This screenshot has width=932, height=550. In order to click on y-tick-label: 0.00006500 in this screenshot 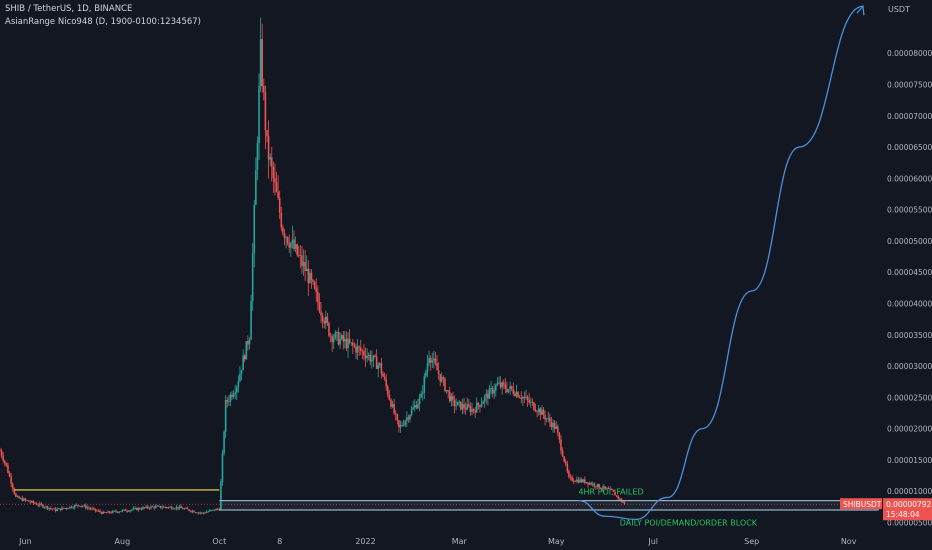, I will do `click(909, 147)`.